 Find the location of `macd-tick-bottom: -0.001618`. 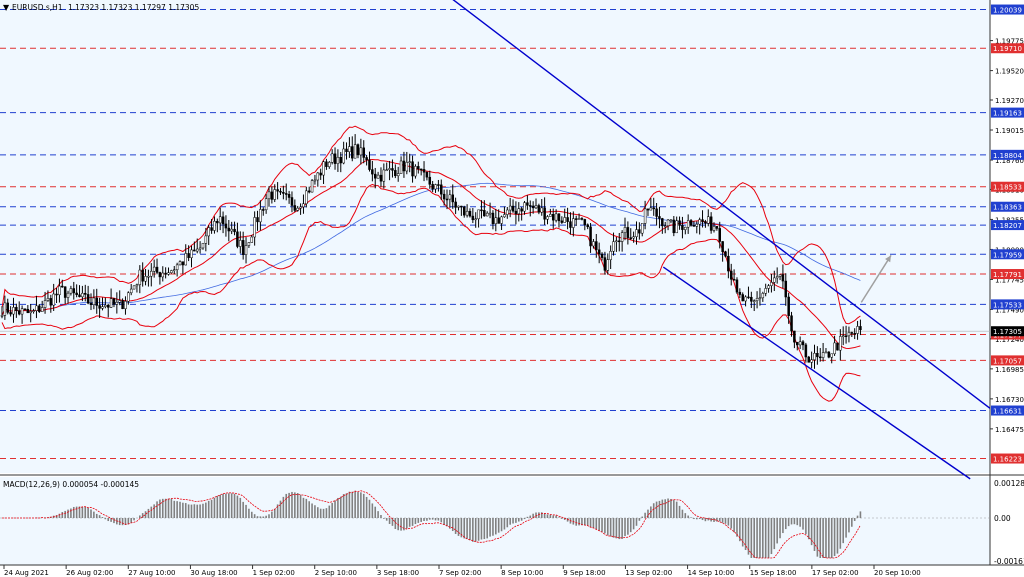

macd-tick-bottom: -0.001618 is located at coordinates (1009, 561).